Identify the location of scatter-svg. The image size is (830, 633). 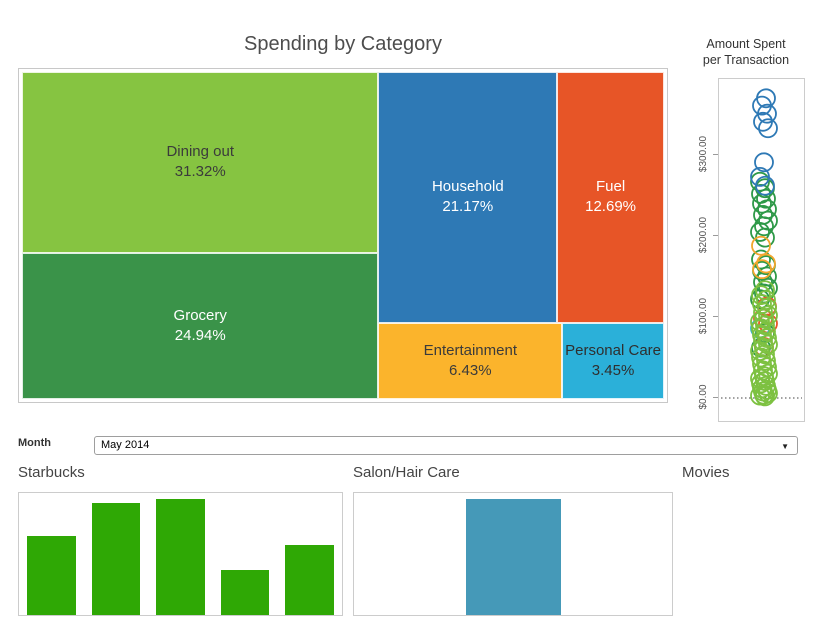
(761, 247).